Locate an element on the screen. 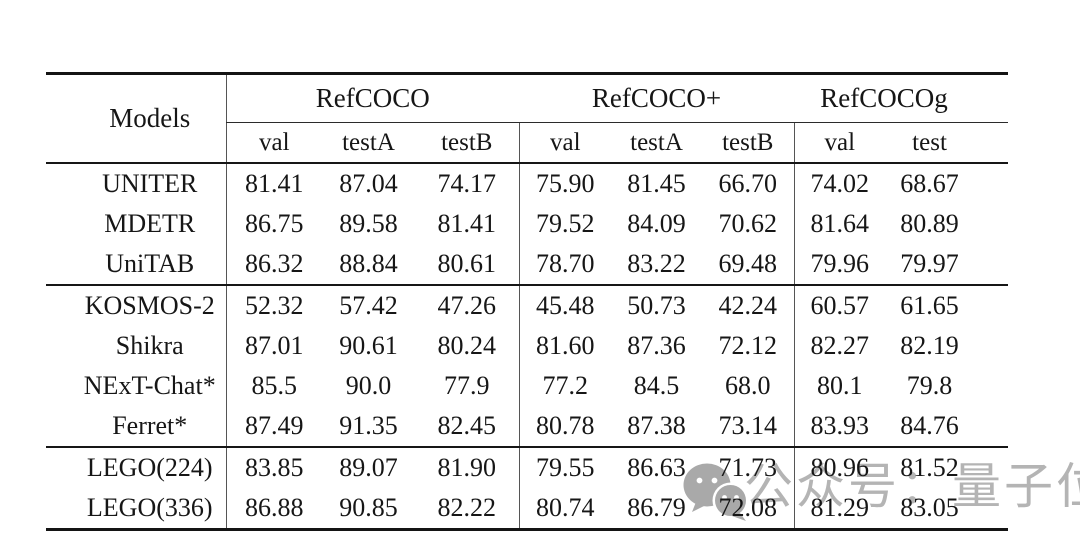  score-cell: 85.5 is located at coordinates (273, 386).